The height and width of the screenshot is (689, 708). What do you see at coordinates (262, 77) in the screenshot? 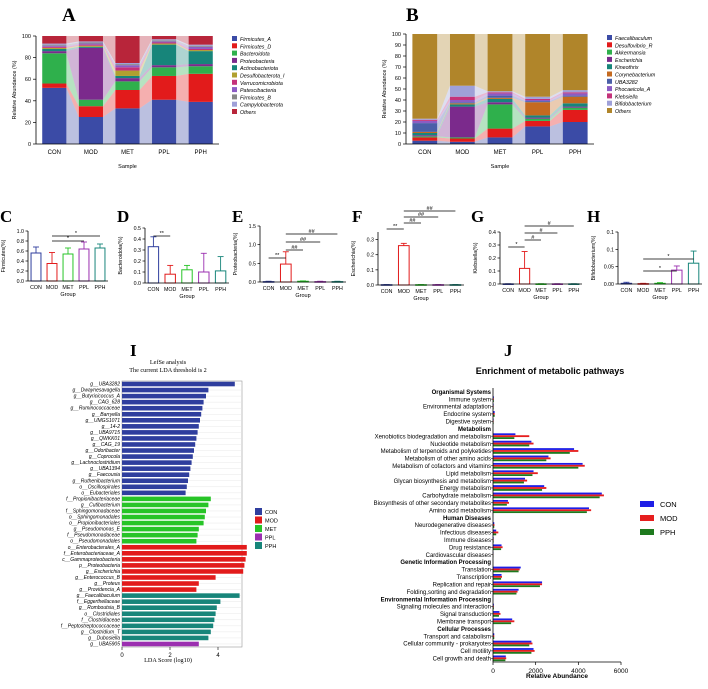
I see `legend-label: Desulfobacterota_I` at bounding box center [262, 77].